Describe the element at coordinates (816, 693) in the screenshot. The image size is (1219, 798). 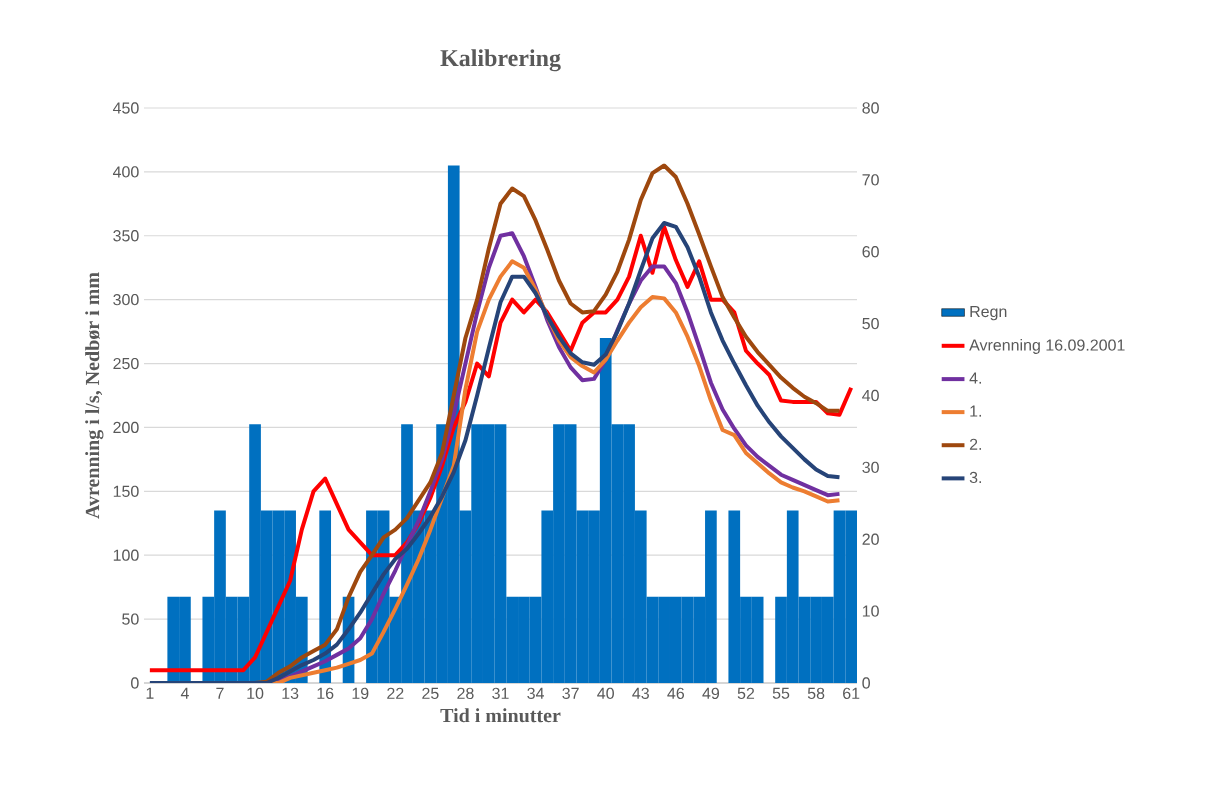
I see `x-tick-label: 58` at that location.